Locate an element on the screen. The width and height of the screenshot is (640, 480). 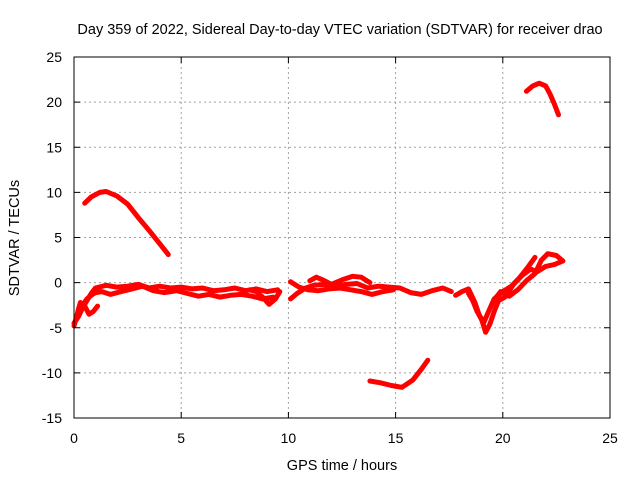
x-tick-label: 25 is located at coordinates (610, 438).